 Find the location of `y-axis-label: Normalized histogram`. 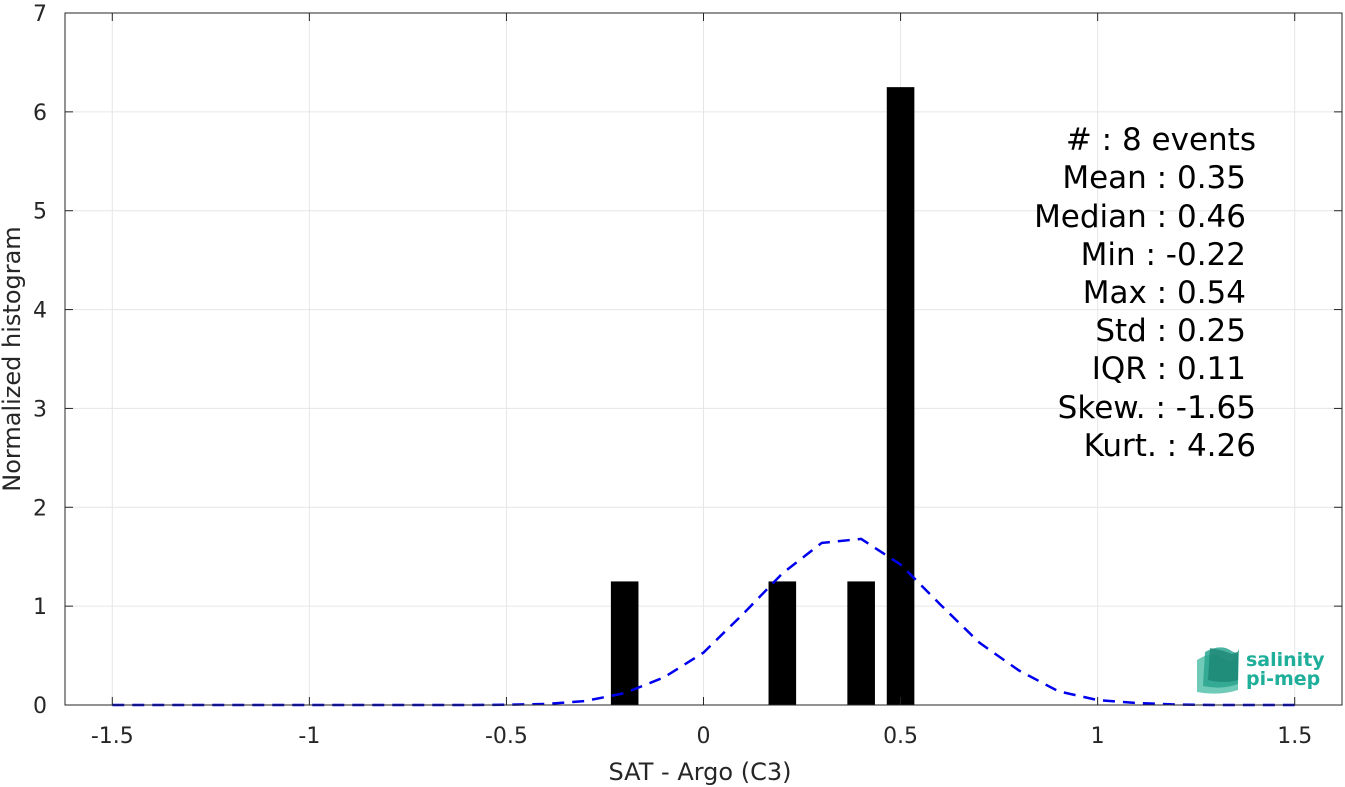

y-axis-label: Normalized histogram is located at coordinates (13, 358).